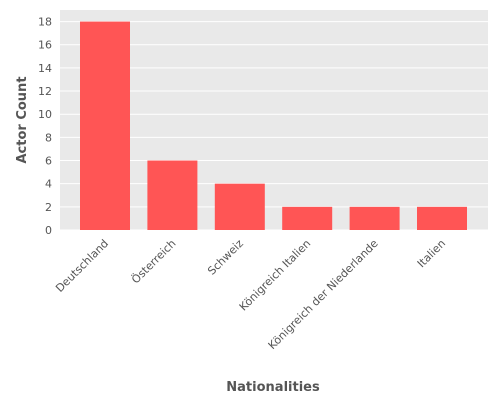 This screenshot has height=404, width=500. What do you see at coordinates (45, 45) in the screenshot?
I see `y-tick-label: 16` at bounding box center [45, 45].